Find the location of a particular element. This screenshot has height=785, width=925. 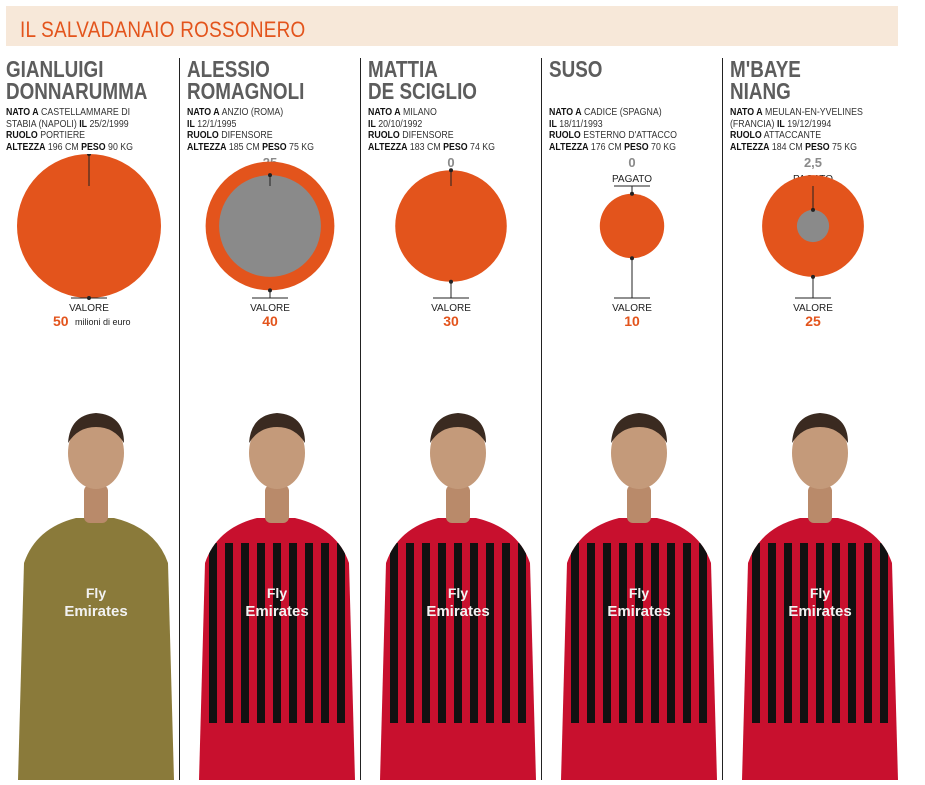

valore-value: 30 is located at coordinates (451, 321).